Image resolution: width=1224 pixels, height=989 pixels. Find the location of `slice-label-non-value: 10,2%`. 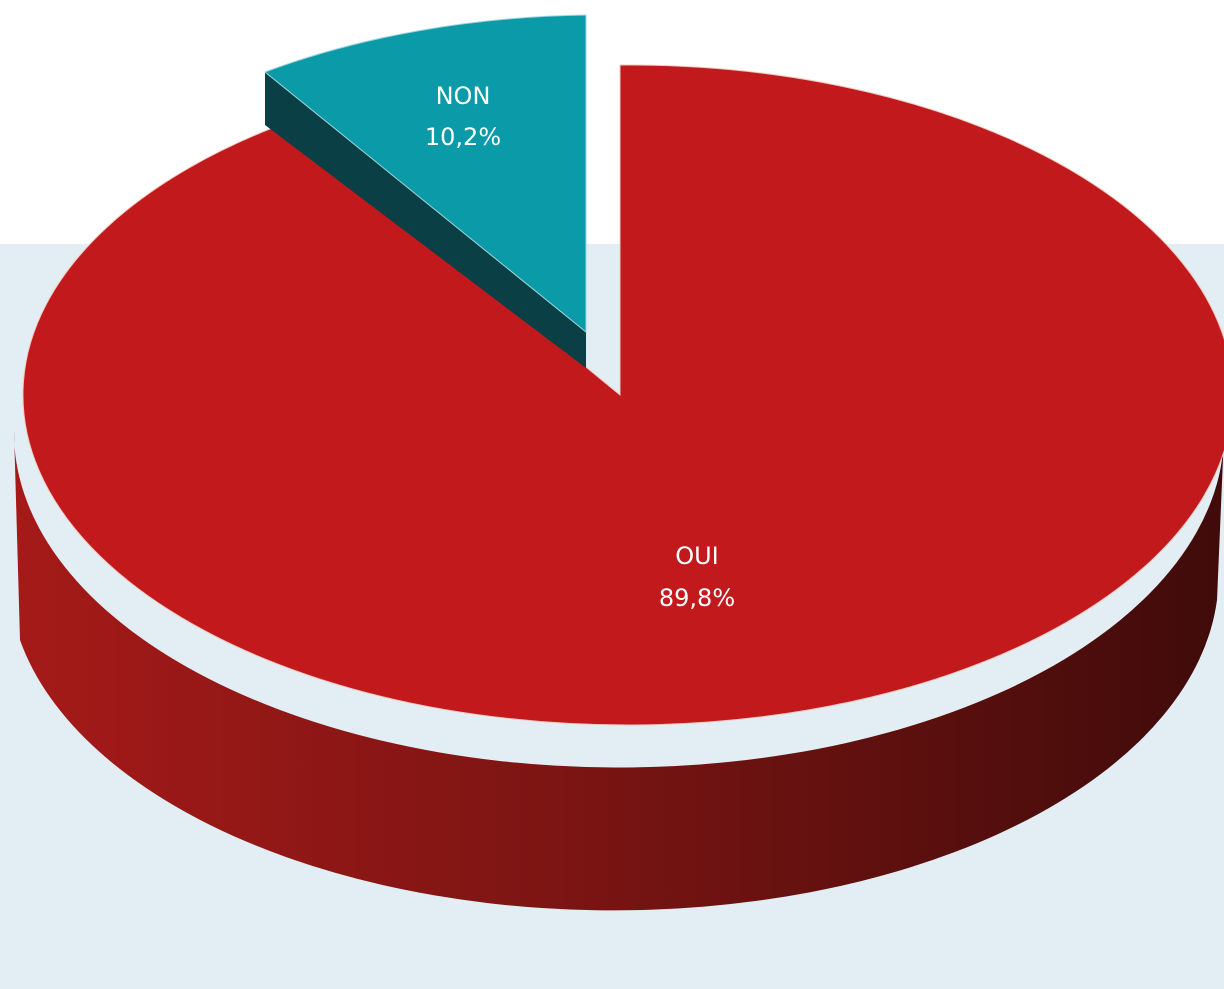

slice-label-non-value: 10,2% is located at coordinates (463, 137).